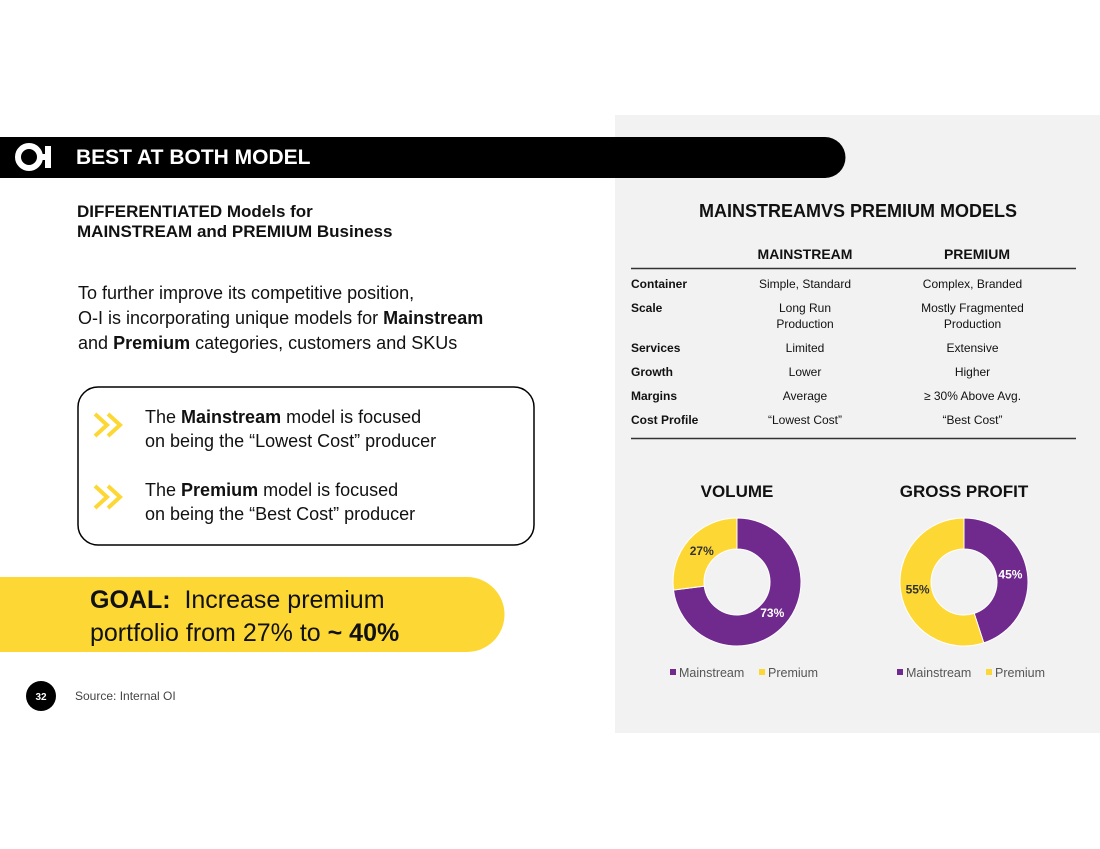 This screenshot has width=1100, height=849. I want to click on table-cell: “Lowest Cost”, so click(805, 422).